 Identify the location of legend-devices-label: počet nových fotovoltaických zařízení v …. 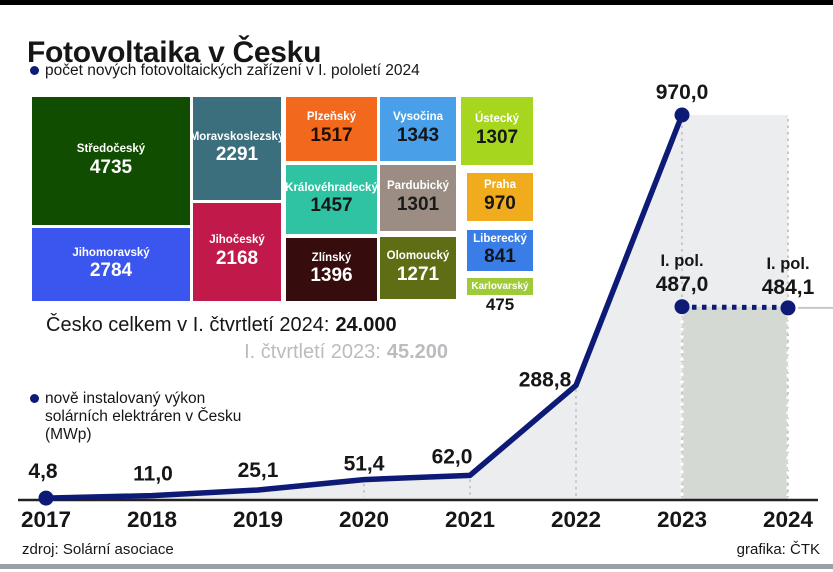
(232, 70).